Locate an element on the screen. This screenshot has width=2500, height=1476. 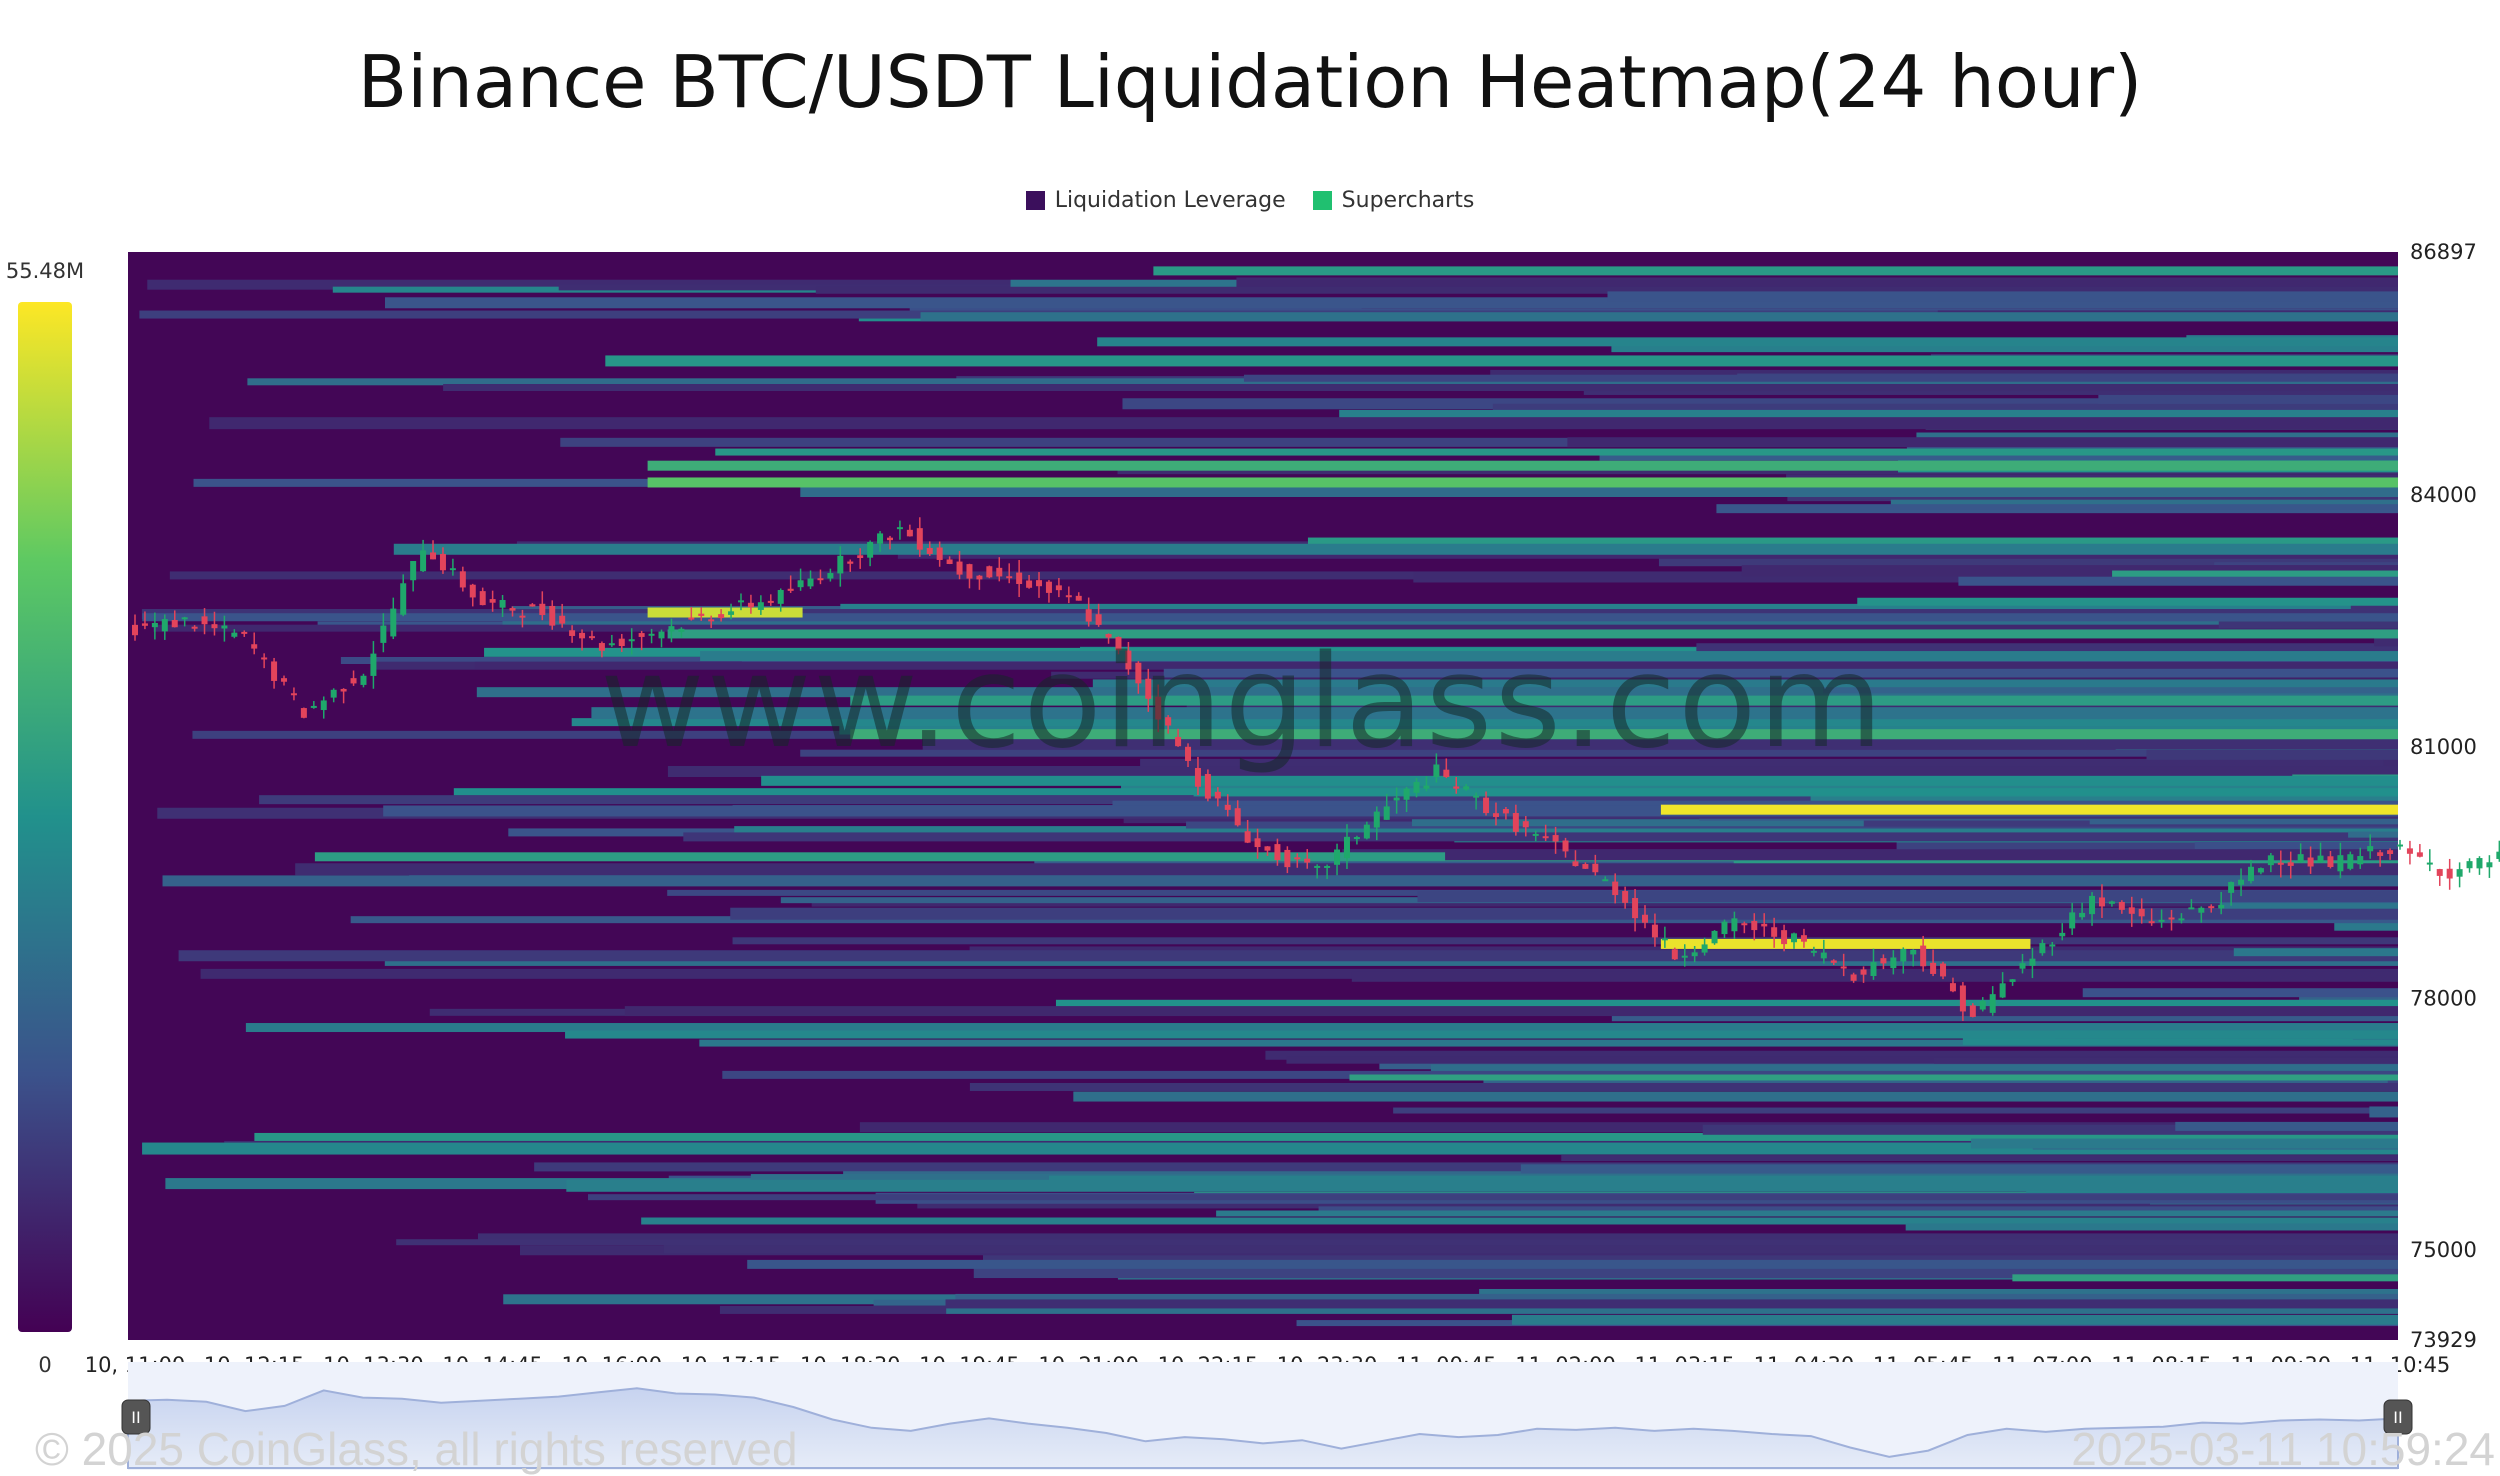
legend-item-supercharts: Supercharts is located at coordinates (1393, 200).